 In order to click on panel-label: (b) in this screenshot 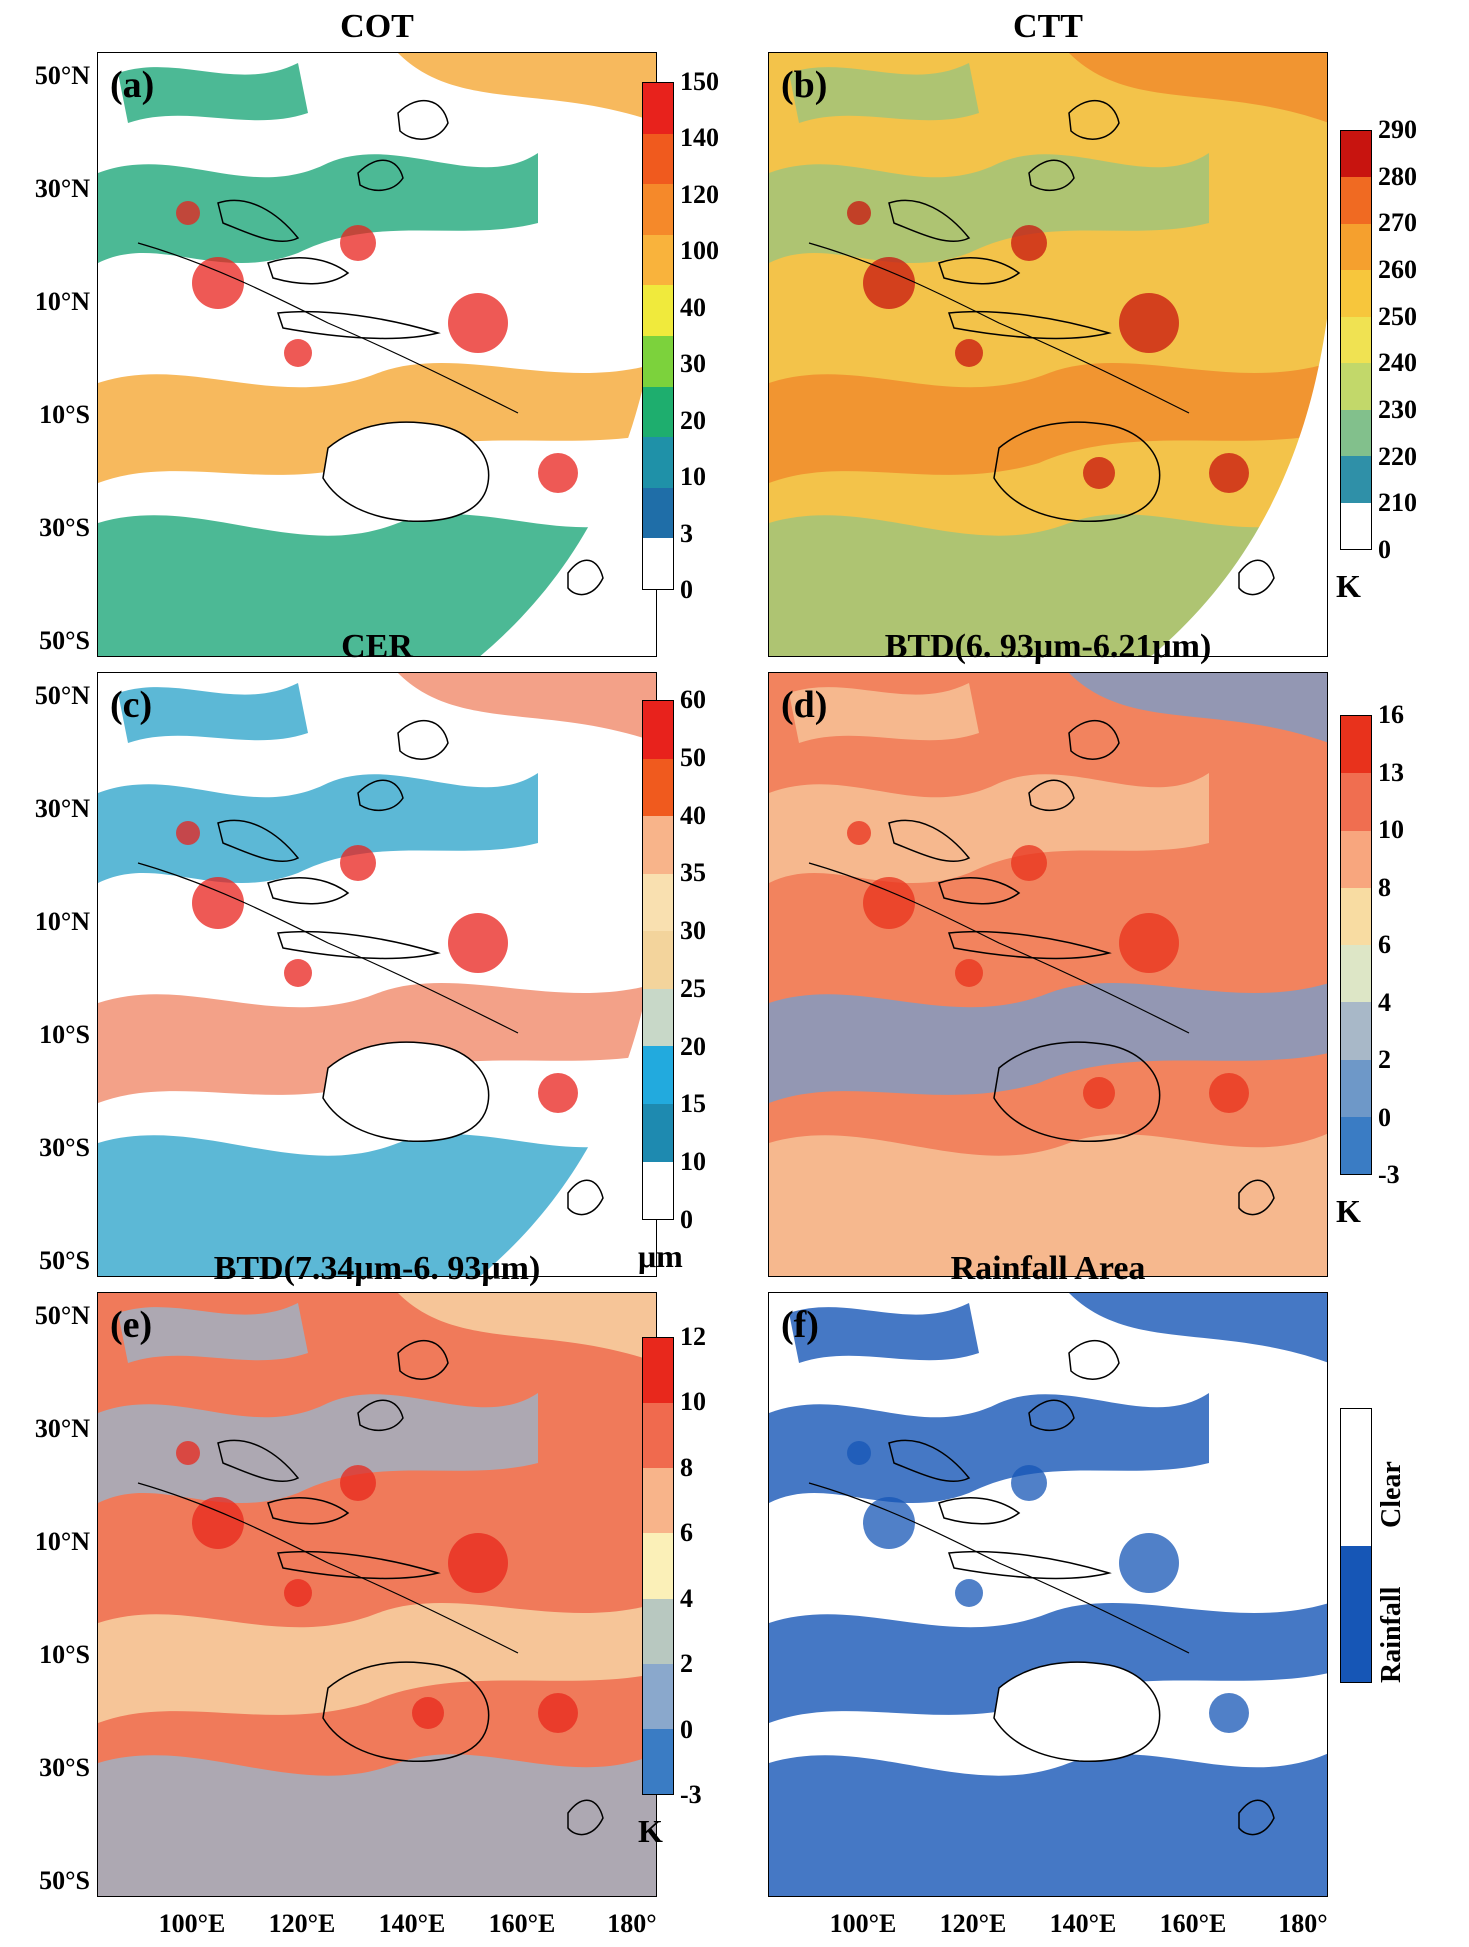, I will do `click(804, 85)`.